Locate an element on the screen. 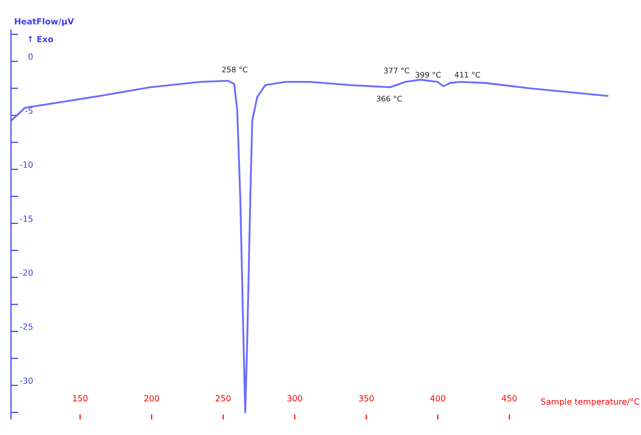 This screenshot has height=435, width=641. x-tick-label: 450 is located at coordinates (509, 398).